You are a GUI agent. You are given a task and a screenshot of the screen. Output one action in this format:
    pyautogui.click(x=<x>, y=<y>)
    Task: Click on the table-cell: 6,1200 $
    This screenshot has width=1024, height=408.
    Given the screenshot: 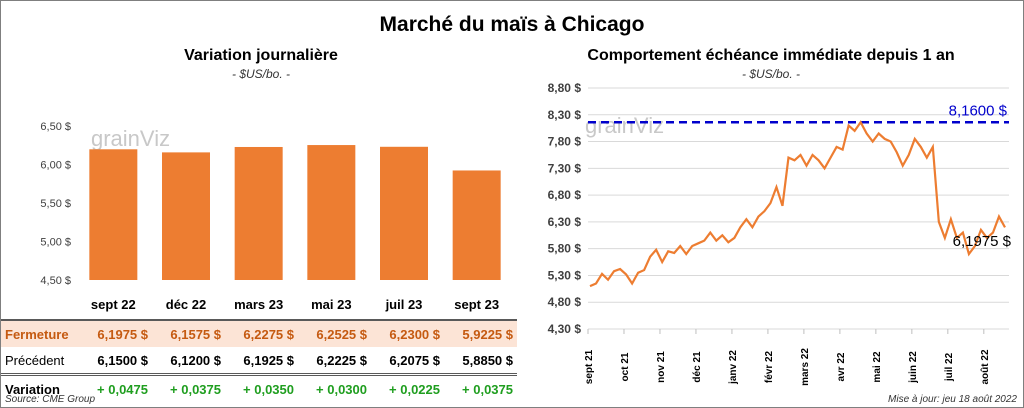 What is the action you would take?
    pyautogui.click(x=195, y=360)
    